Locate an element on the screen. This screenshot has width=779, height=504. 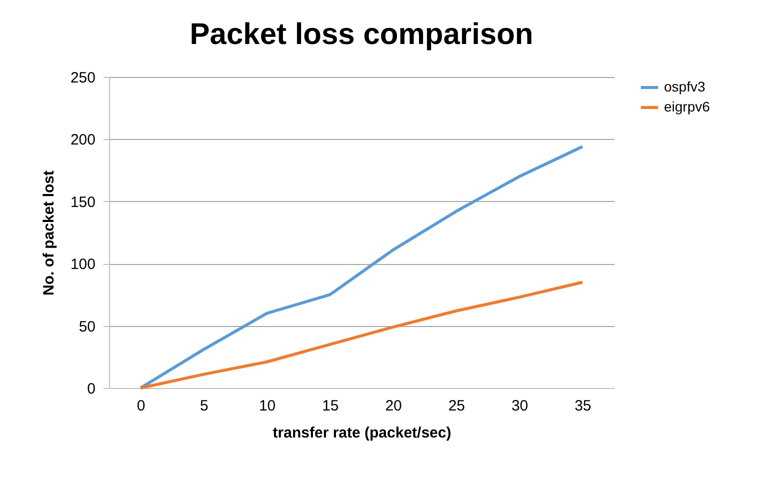
y-tick-label: 150 is located at coordinates (83, 202).